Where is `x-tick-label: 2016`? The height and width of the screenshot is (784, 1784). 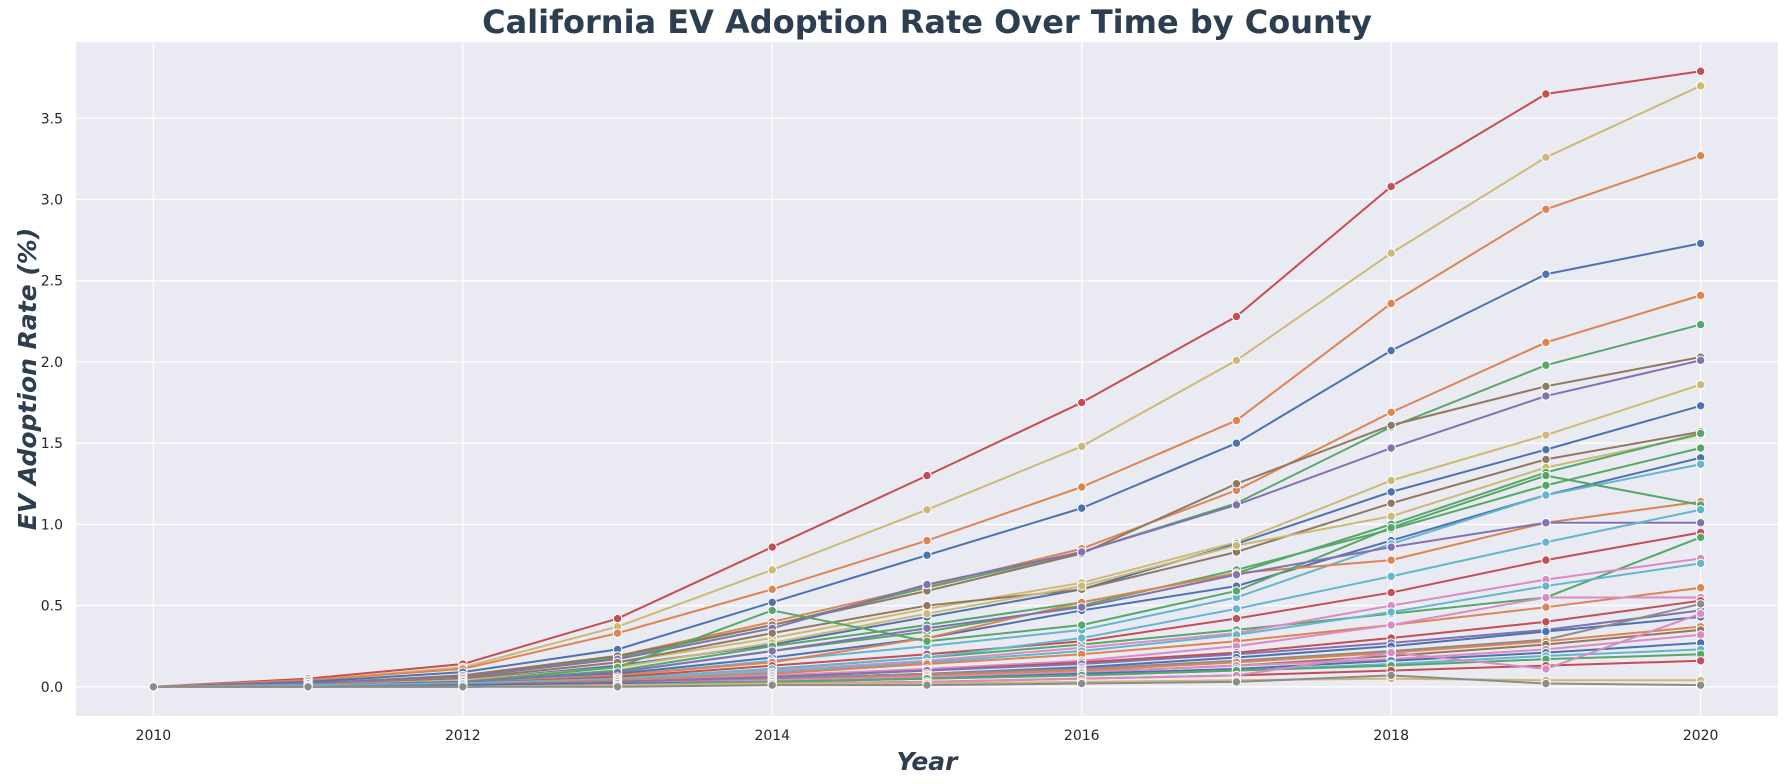
x-tick-label: 2016 is located at coordinates (1082, 736).